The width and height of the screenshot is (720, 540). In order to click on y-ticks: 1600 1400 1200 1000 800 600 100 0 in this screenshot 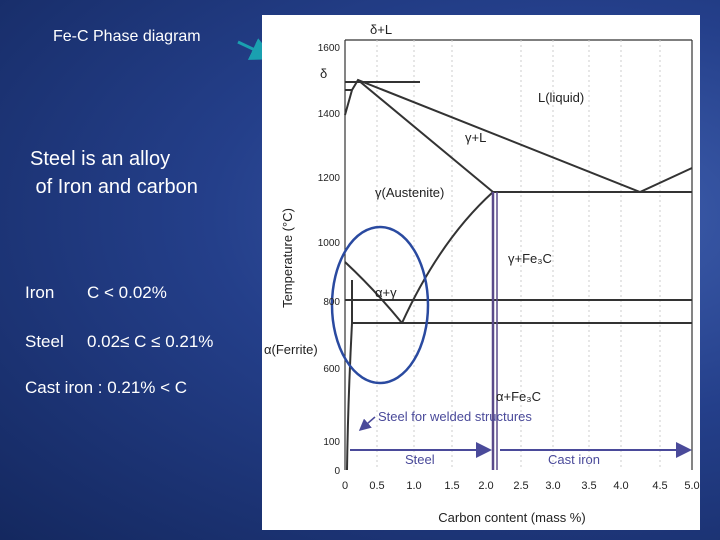, I will do `click(329, 260)`.